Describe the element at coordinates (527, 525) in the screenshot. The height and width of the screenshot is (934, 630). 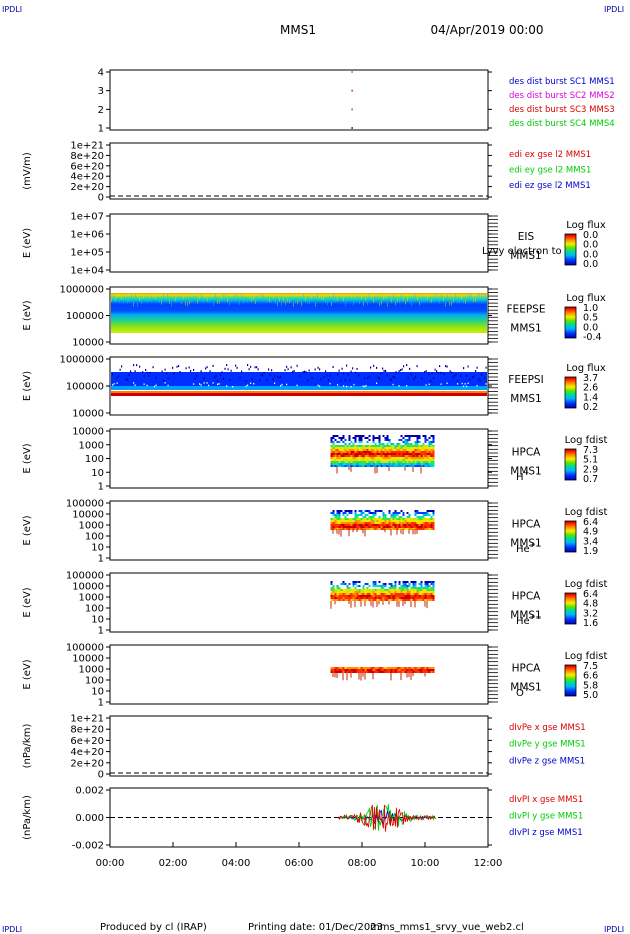
I see `instrument-label: HPCA` at that location.